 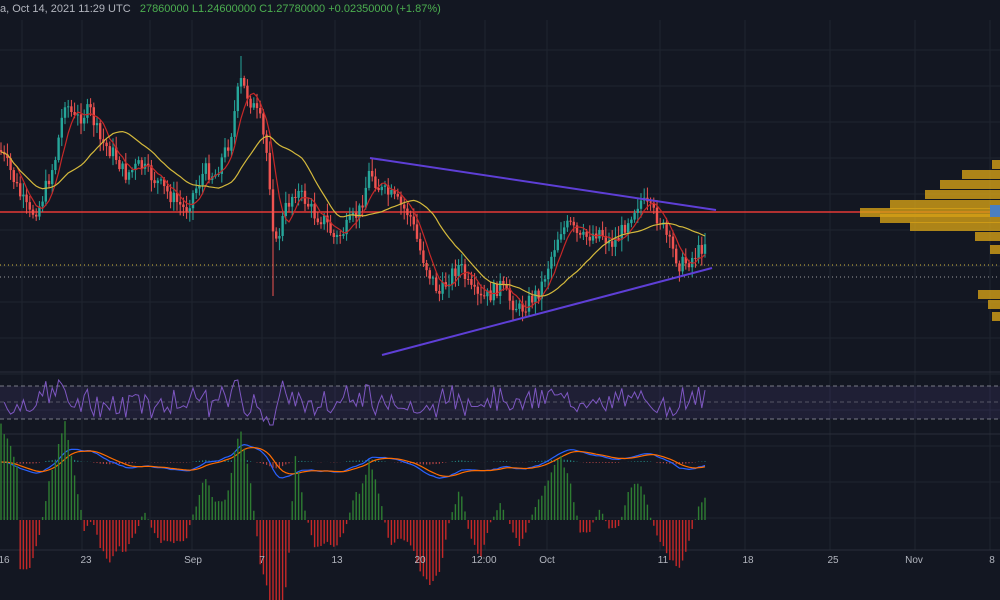 What do you see at coordinates (748, 560) in the screenshot?
I see `x-tick-label-9: 18` at bounding box center [748, 560].